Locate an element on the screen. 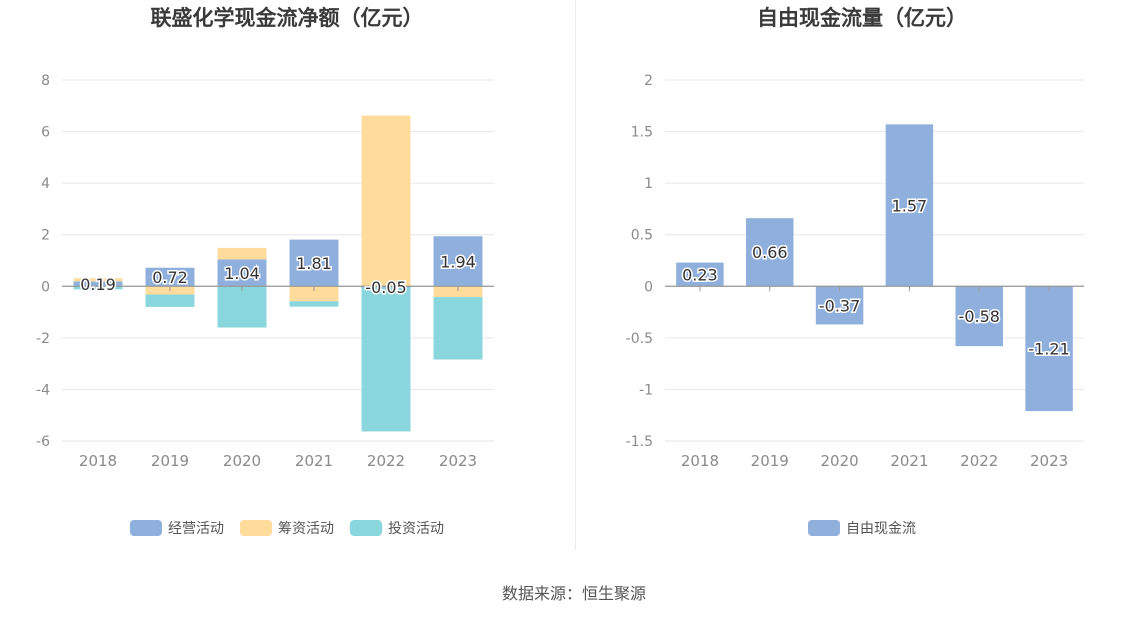  data-label: -0.58 is located at coordinates (979, 316).